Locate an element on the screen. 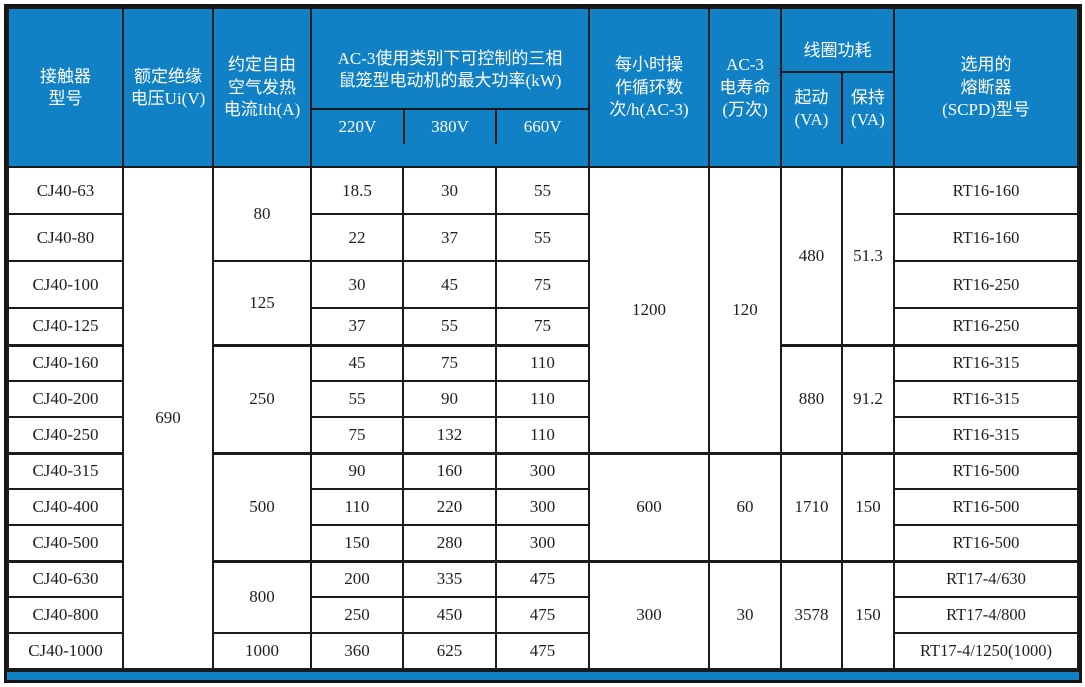 This screenshot has width=1085, height=687. header-fuse: 选用的 熔断器 (SCPD)型号 is located at coordinates (986, 87).